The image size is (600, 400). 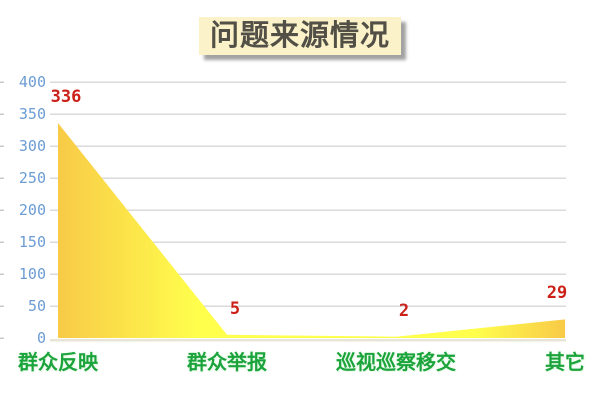 What do you see at coordinates (227, 363) in the screenshot?
I see `x-axis-category-label: 群众举报` at bounding box center [227, 363].